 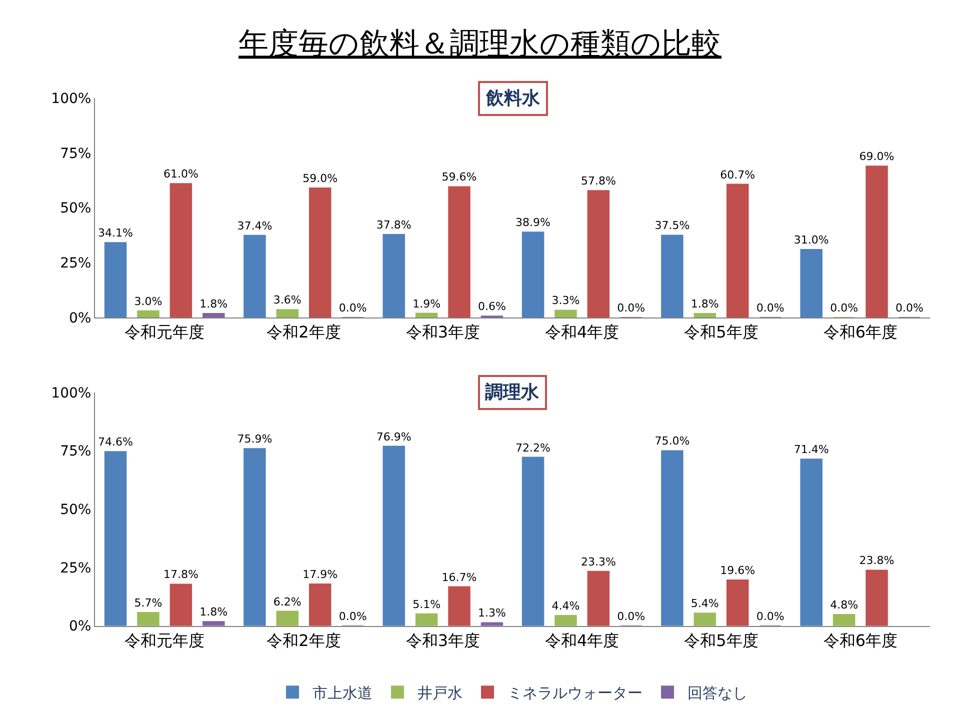 What do you see at coordinates (566, 301) in the screenshot?
I see `data-label: 3.3%` at bounding box center [566, 301].